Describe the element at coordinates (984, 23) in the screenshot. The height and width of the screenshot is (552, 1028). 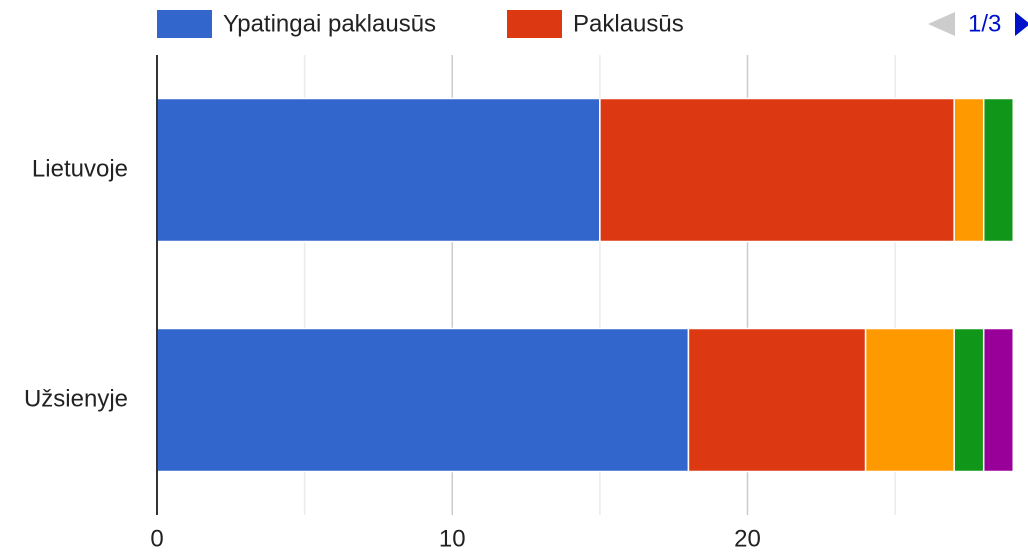
I see `legend-page: 1/3` at that location.